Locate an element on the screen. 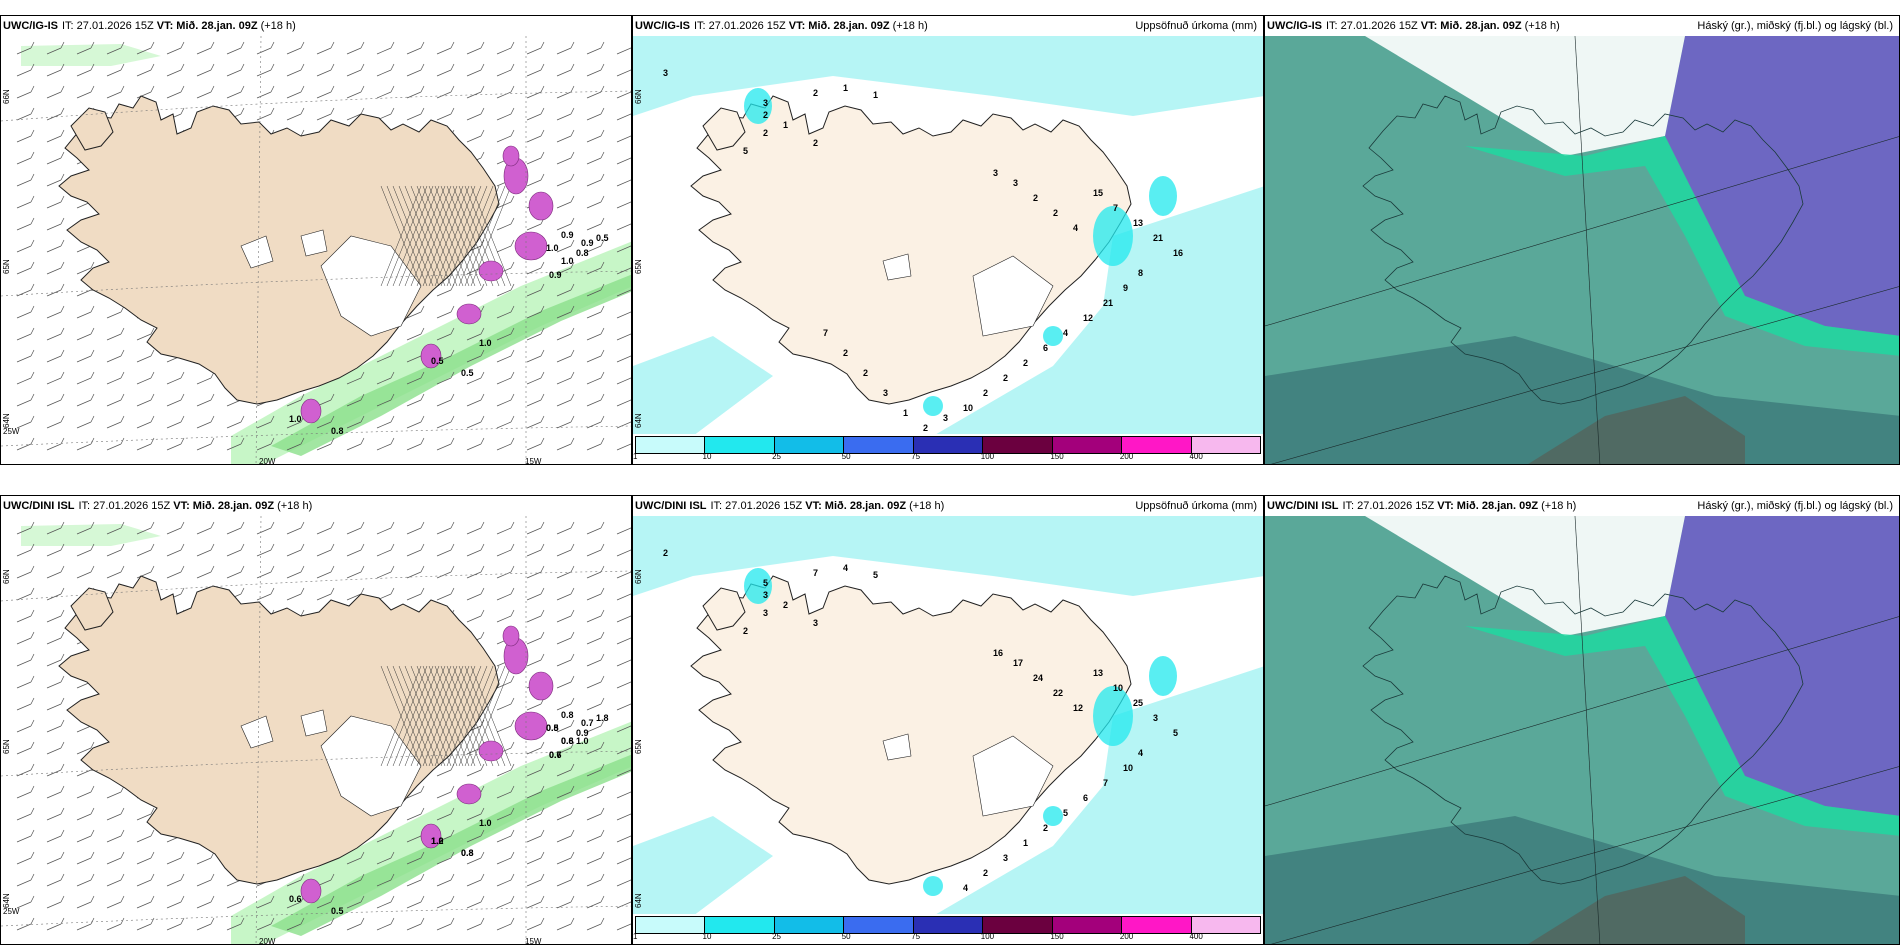 The height and width of the screenshot is (950, 1900). colorbar-tick: 75 is located at coordinates (916, 936).